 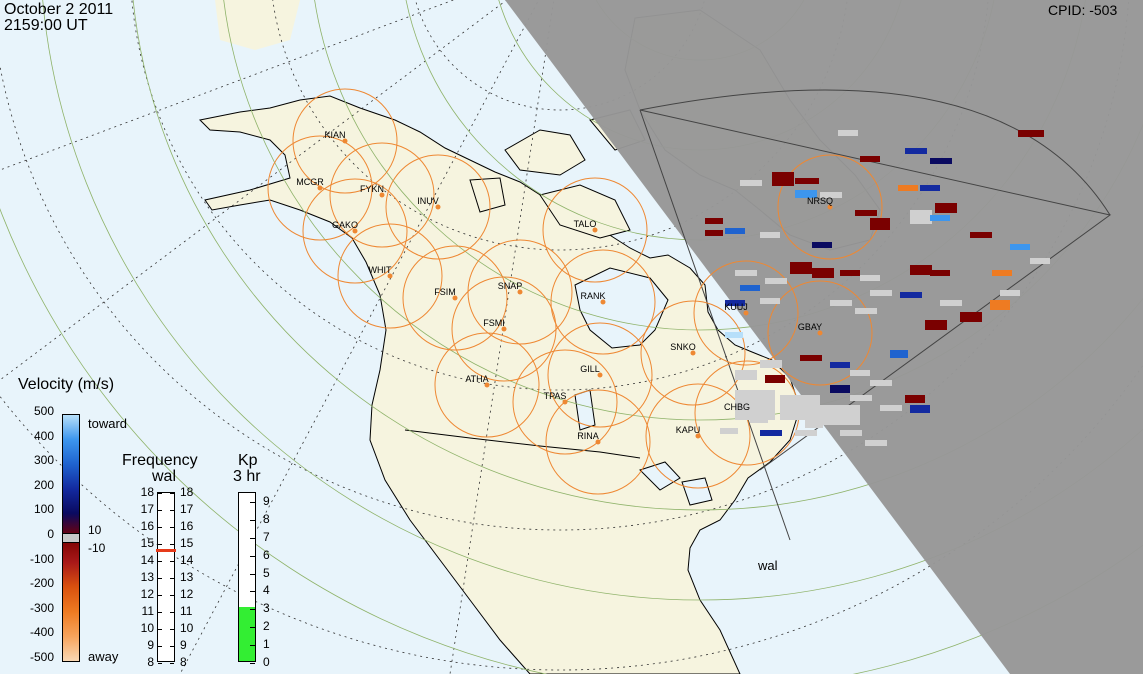 I want to click on radar-fov-arc, so click(x=875, y=152).